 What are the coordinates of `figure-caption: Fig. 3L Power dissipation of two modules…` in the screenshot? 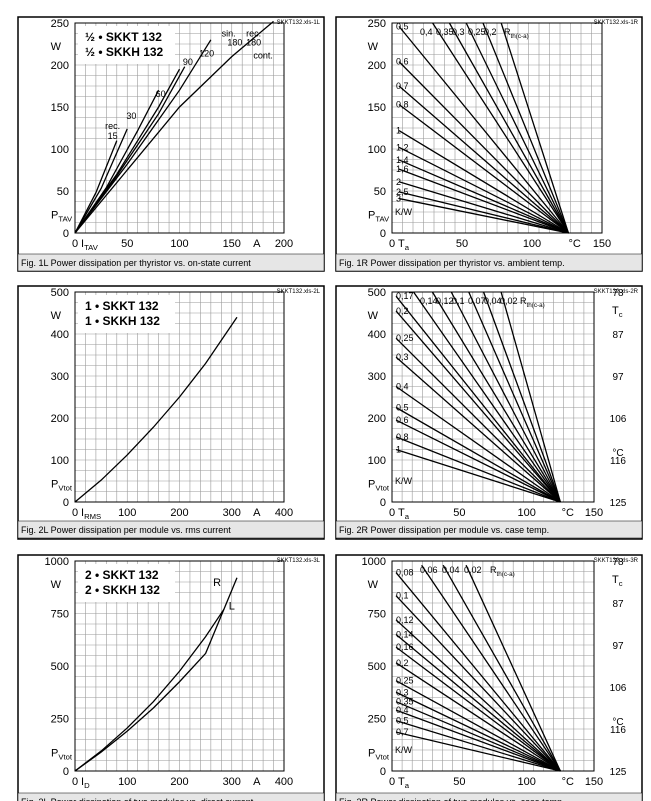 It's located at (137, 799).